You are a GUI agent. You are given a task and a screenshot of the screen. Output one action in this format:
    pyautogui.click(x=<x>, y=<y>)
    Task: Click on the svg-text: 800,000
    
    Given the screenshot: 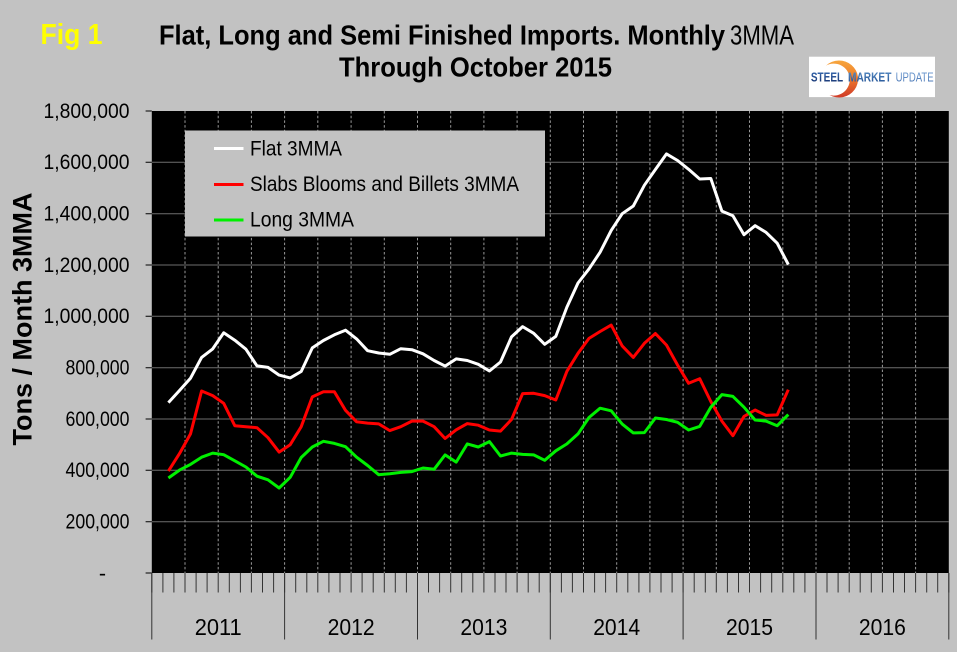 What is the action you would take?
    pyautogui.click(x=98, y=368)
    